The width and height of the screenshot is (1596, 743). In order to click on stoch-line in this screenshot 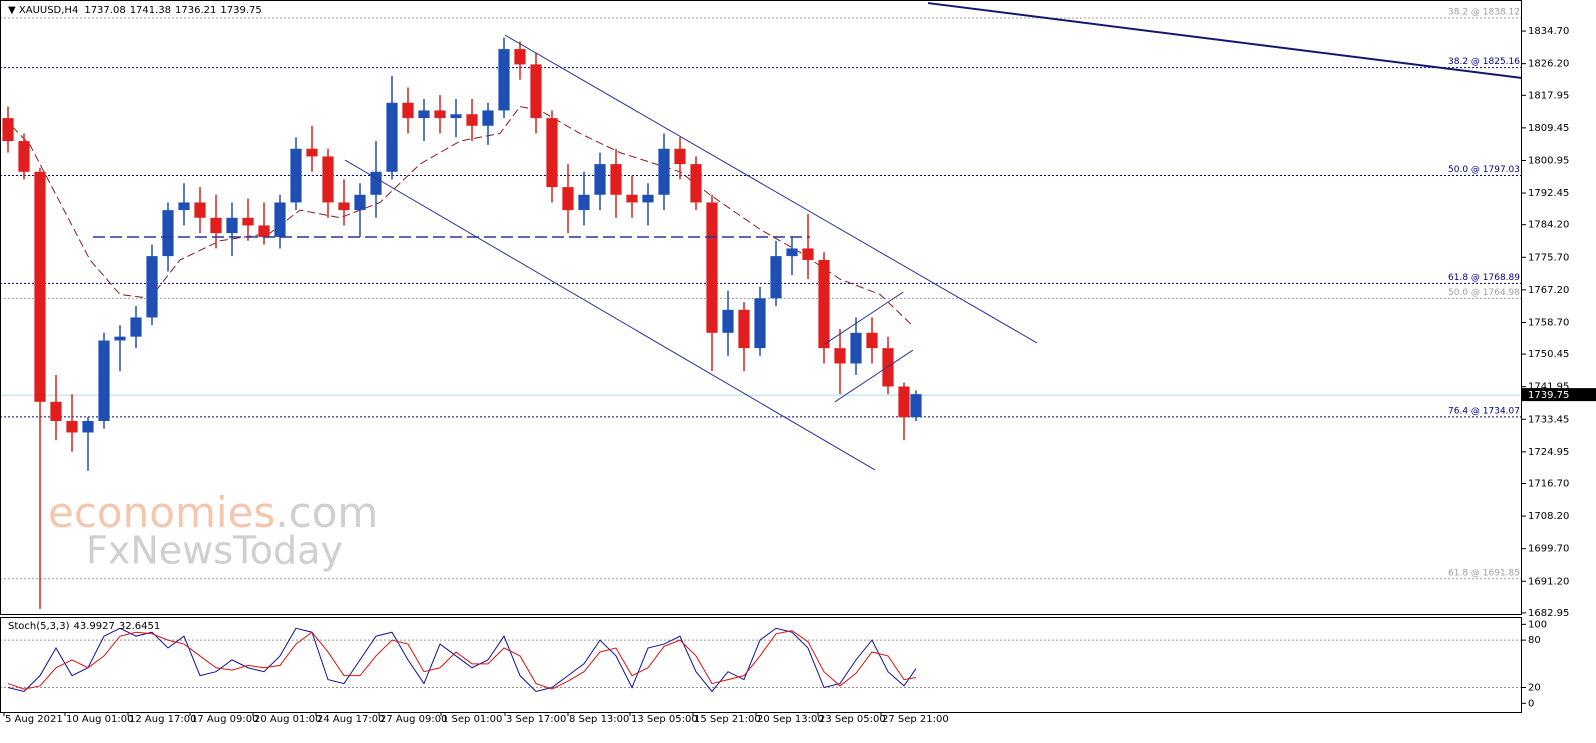, I will do `click(462, 660)`.